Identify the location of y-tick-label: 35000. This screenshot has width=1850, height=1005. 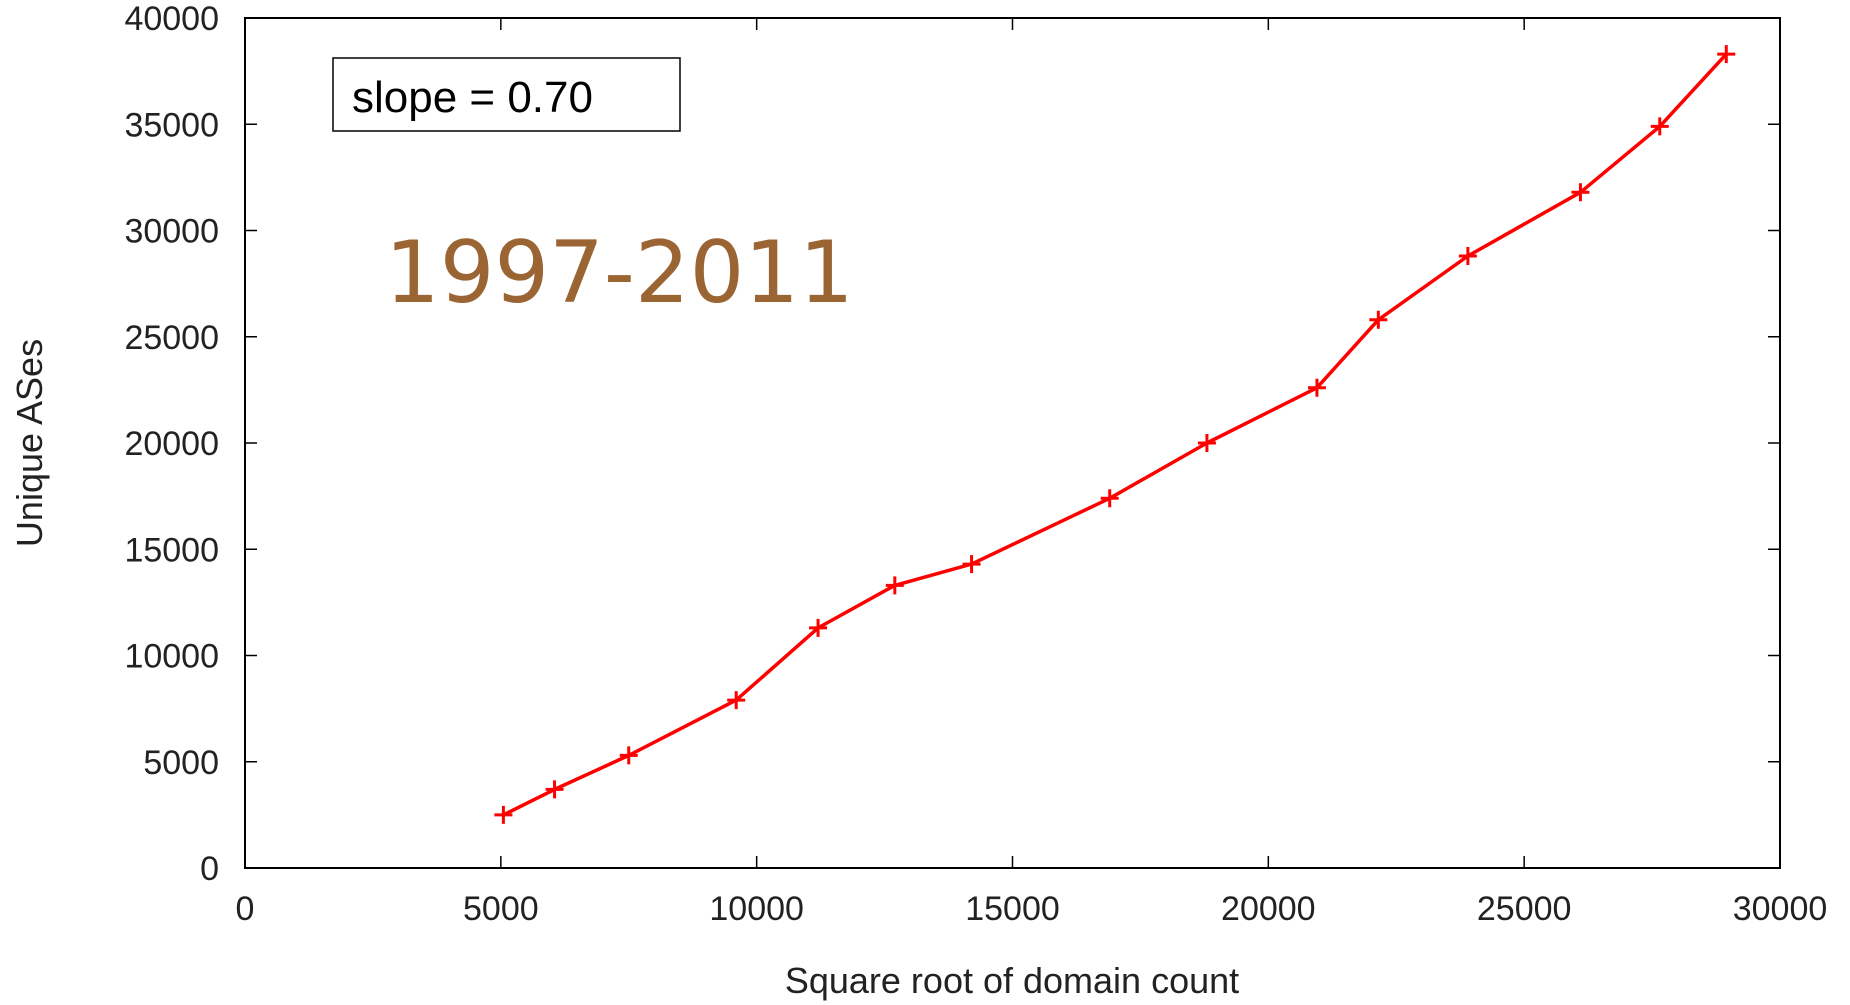
(171, 125).